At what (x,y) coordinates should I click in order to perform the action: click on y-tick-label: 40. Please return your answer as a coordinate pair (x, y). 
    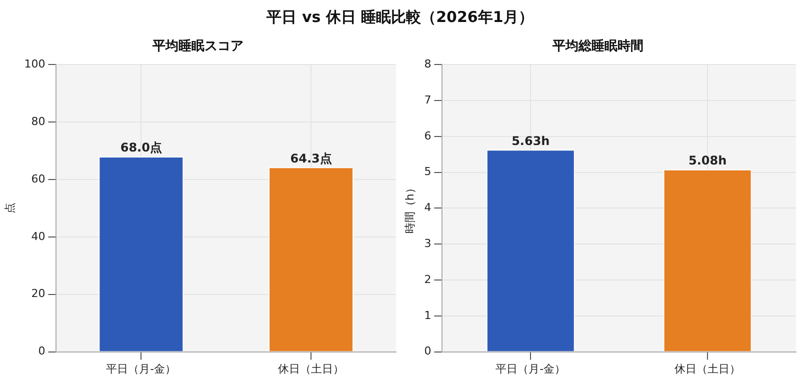
    Looking at the image, I should click on (38, 236).